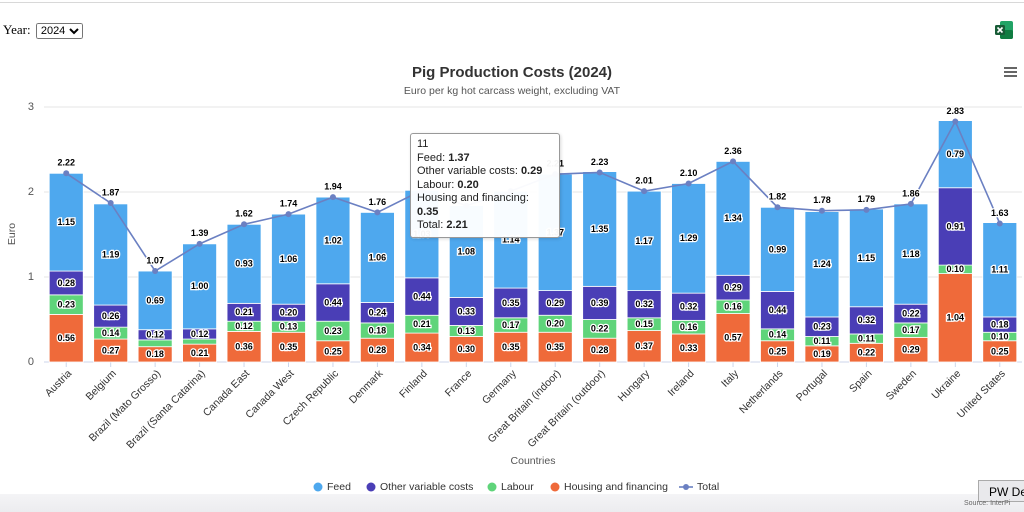  I want to click on data-label: 2.23, so click(600, 162).